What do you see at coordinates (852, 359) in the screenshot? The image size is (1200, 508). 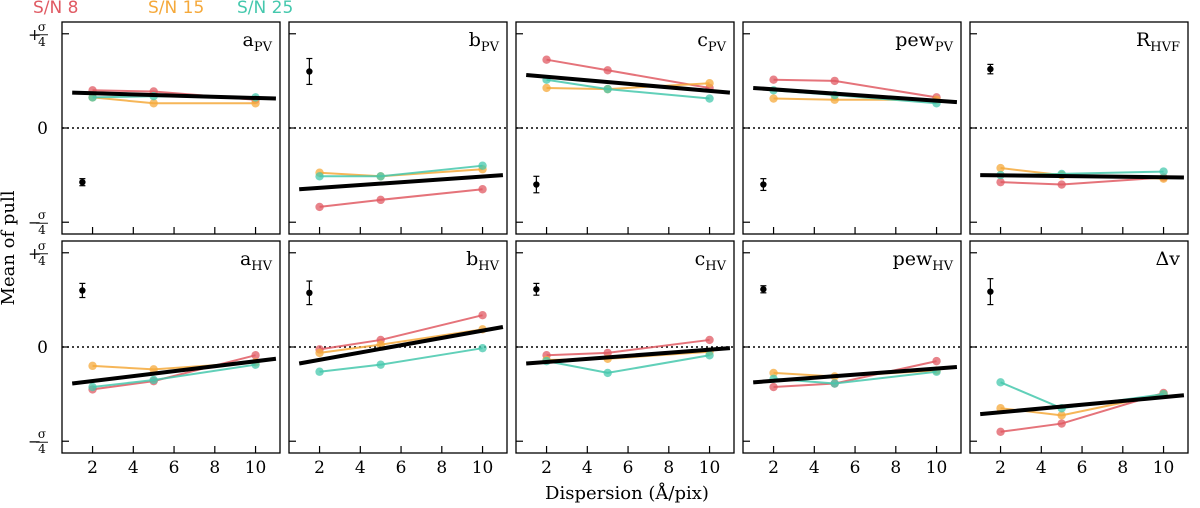 I see `panel-pew-hv: 2 4 6 8 10 pewHV` at bounding box center [852, 359].